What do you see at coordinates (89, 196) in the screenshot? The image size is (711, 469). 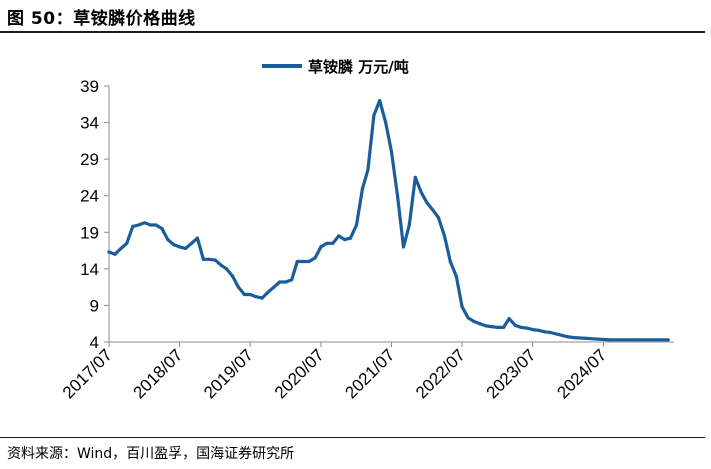 I see `y-tick-label: 24` at bounding box center [89, 196].